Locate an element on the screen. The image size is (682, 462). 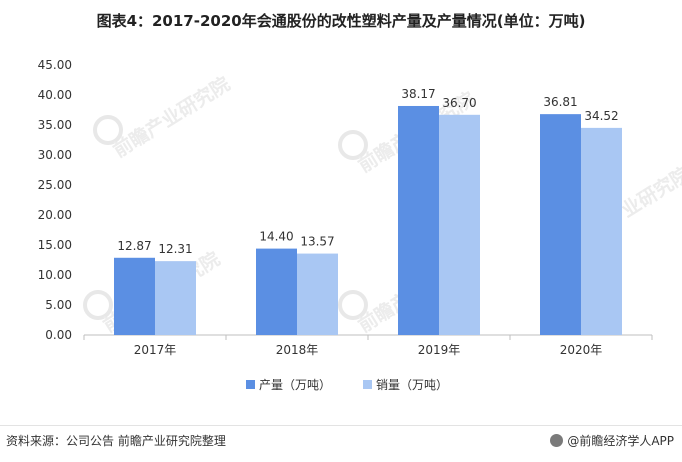
data-label: 12.31 is located at coordinates (175, 249).